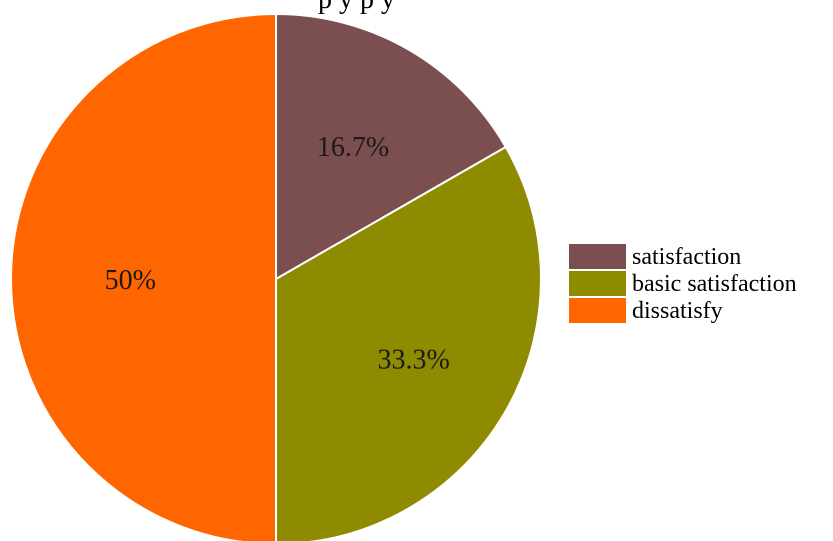 This screenshot has height=541, width=833. I want to click on legend-label-satisfaction: satisfaction, so click(686, 257).